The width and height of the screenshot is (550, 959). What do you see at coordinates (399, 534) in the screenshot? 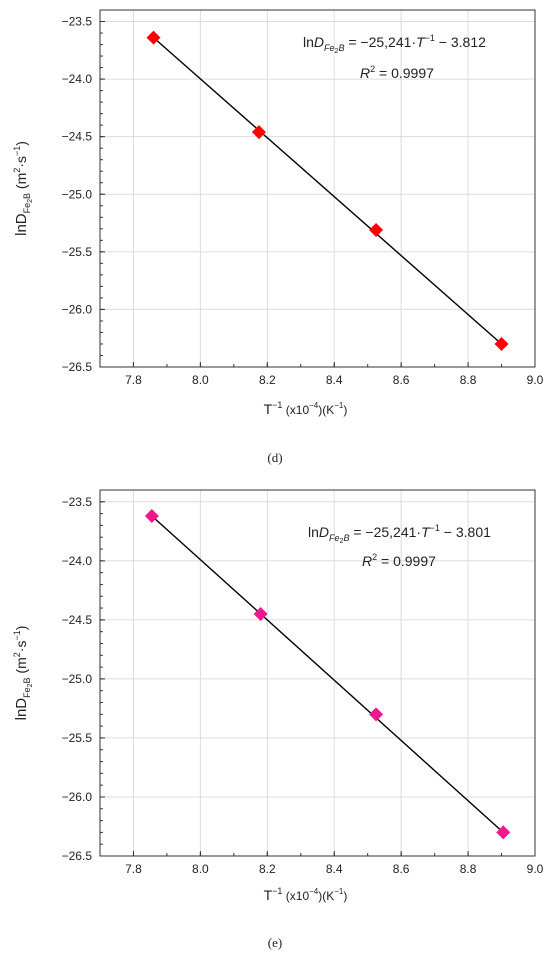
I see `fit-equation: lnDFe2B = −25,241·T−1 − 3.801` at bounding box center [399, 534].